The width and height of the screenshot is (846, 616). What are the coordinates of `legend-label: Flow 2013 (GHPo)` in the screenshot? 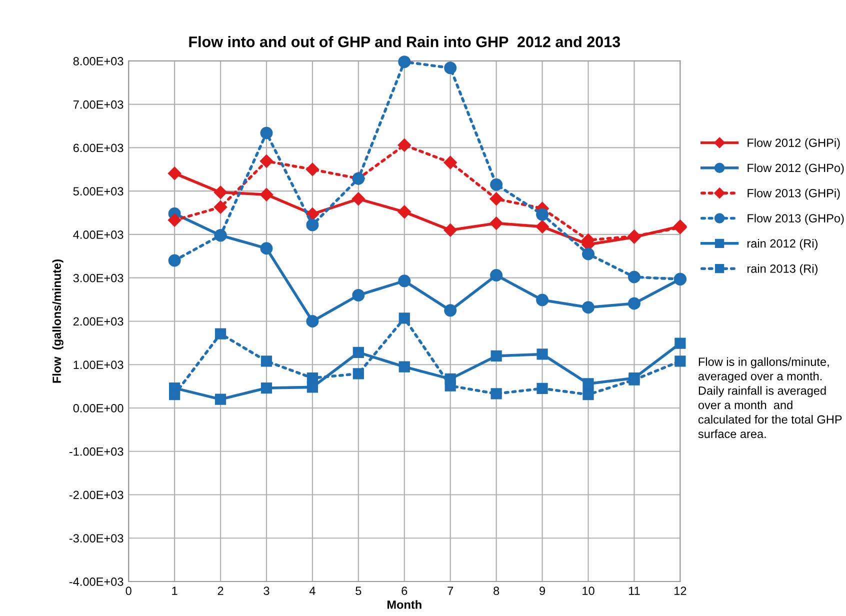 It's located at (796, 219).